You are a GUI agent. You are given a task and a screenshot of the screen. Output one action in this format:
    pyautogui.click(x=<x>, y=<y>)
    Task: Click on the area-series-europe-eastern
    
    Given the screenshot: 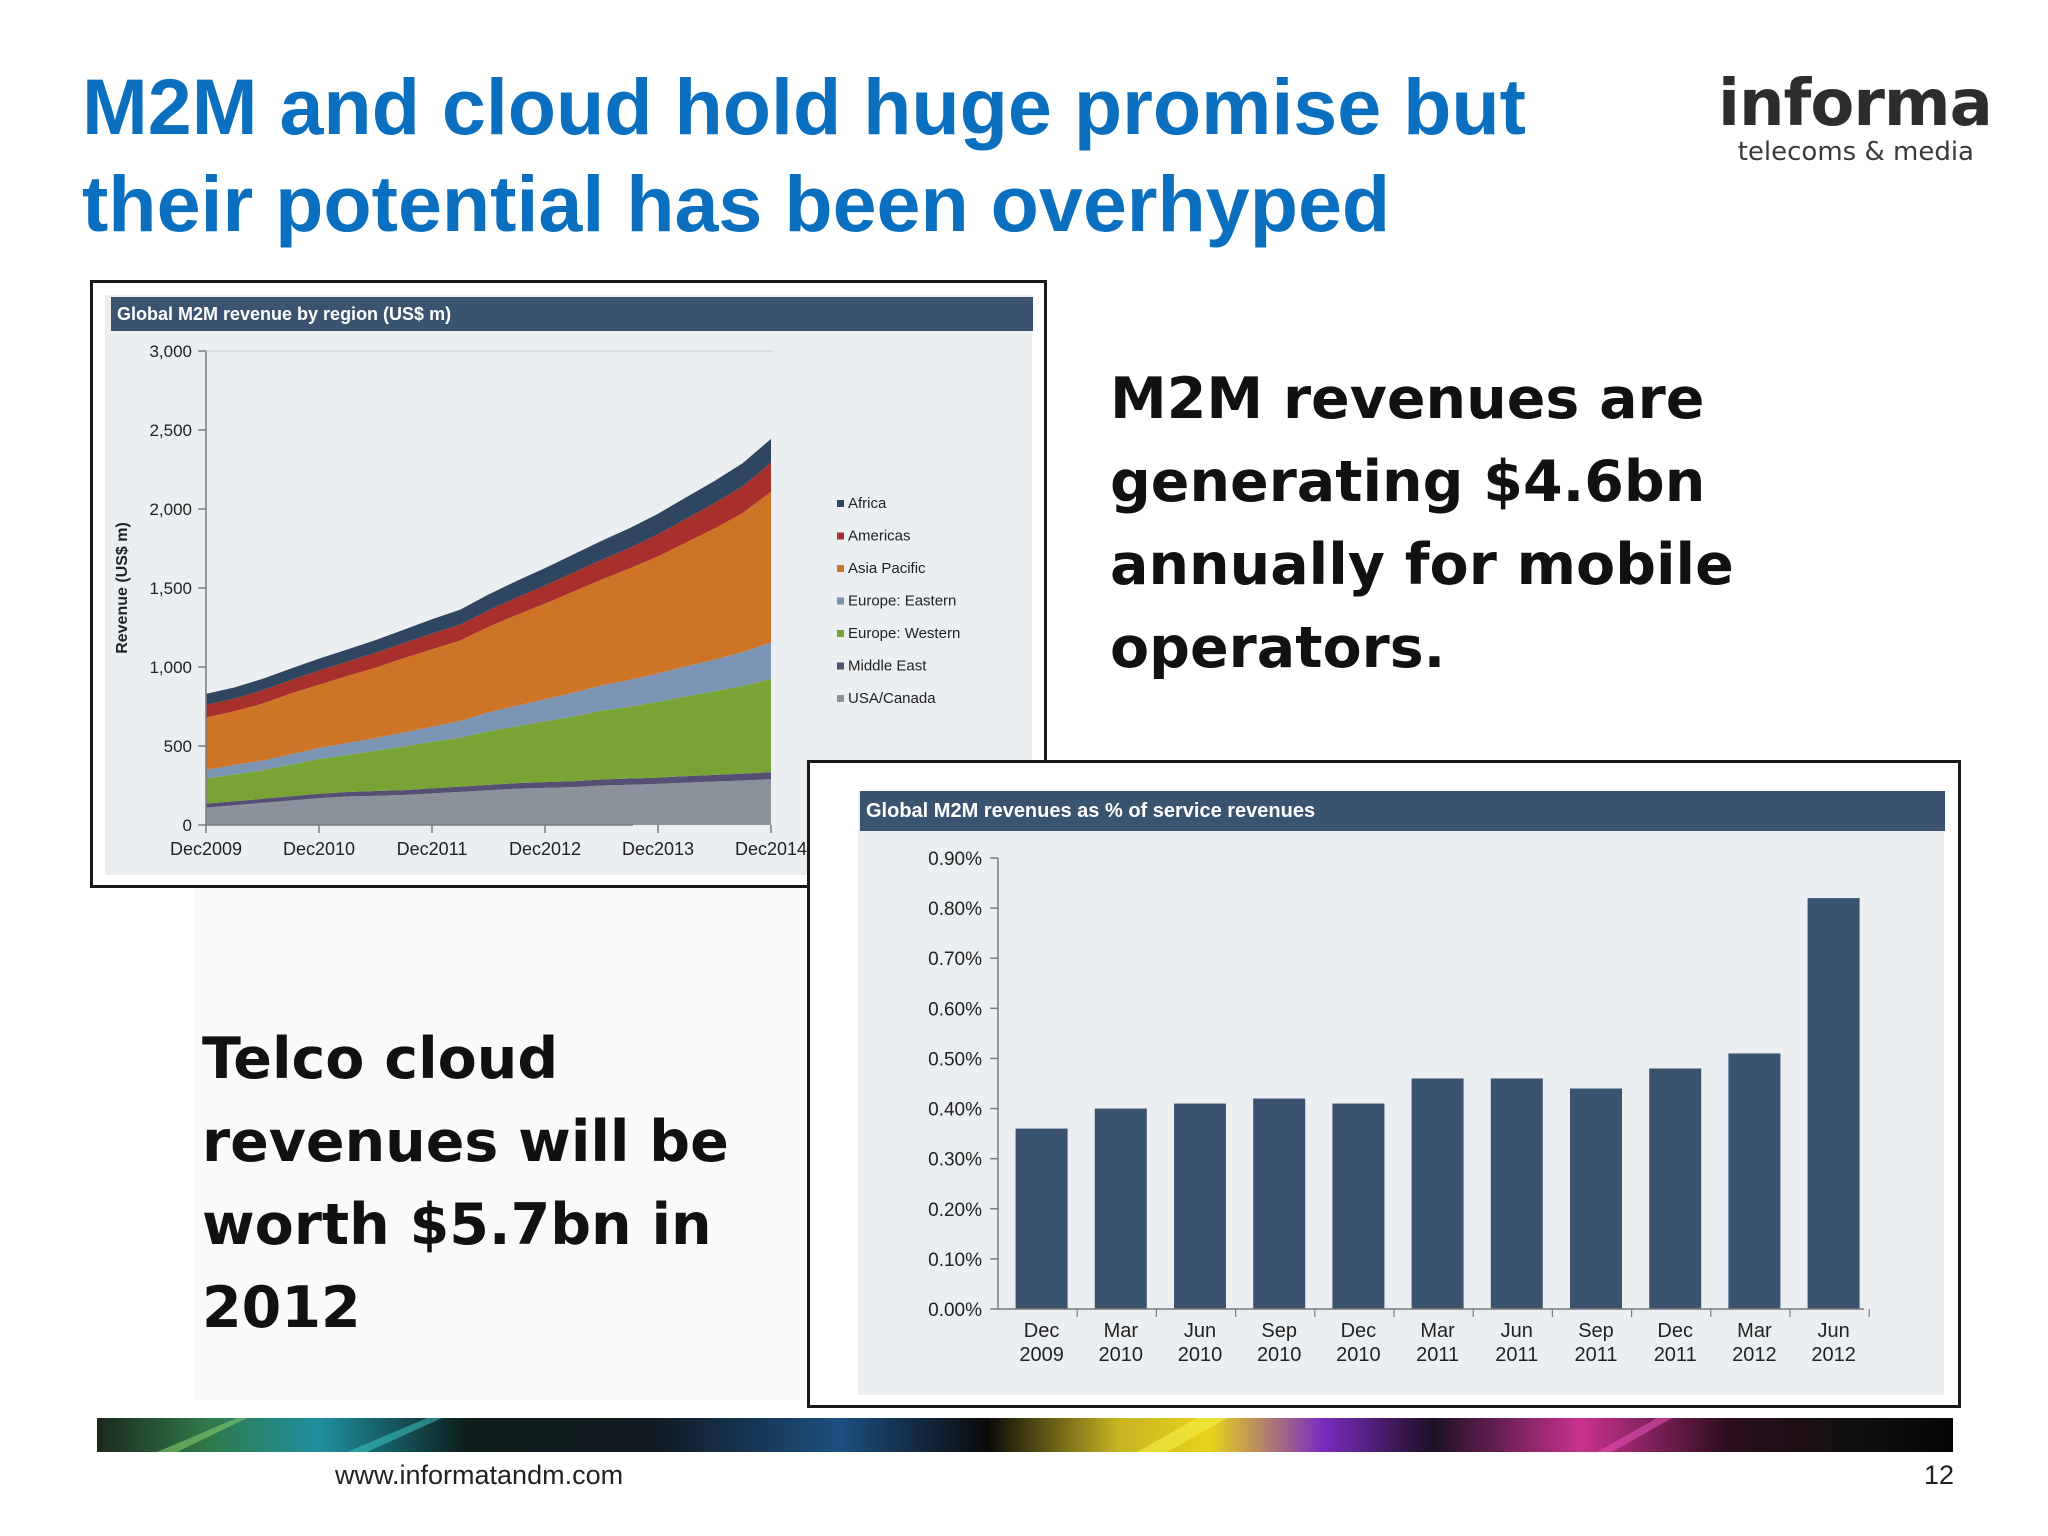 What is the action you would take?
    pyautogui.click(x=488, y=710)
    